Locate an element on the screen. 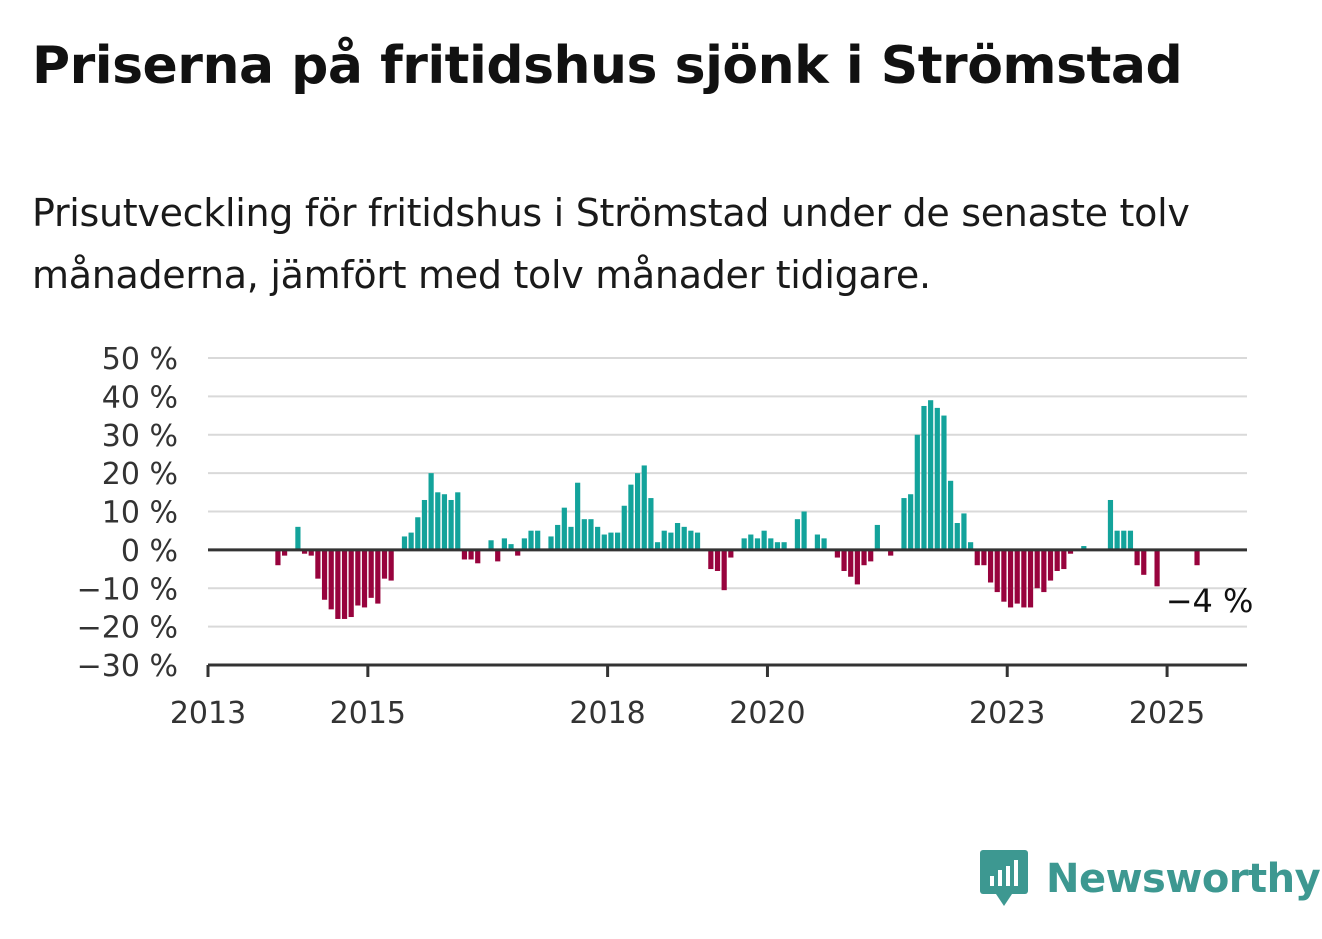 Image resolution: width=1322 pixels, height=939 pixels. y-tick-label: −30 % is located at coordinates (127, 666).